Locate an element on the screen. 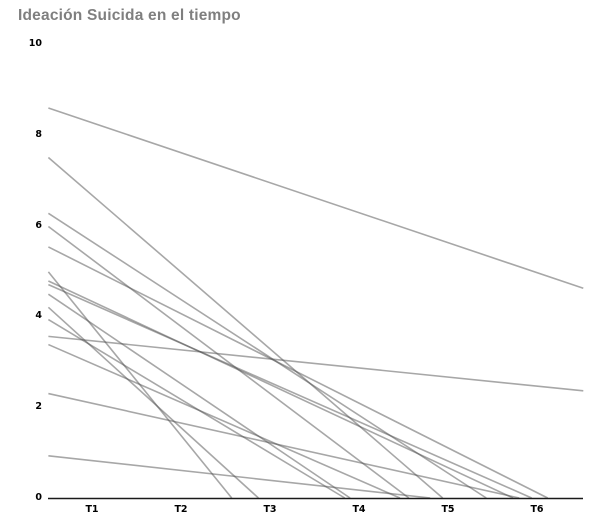 The width and height of the screenshot is (610, 523). trajectory-15-line is located at coordinates (239, 476).